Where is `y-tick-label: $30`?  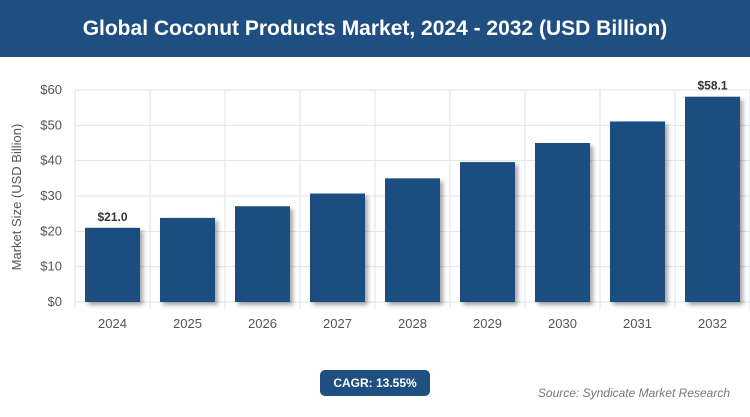 y-tick-label: $30 is located at coordinates (51, 195).